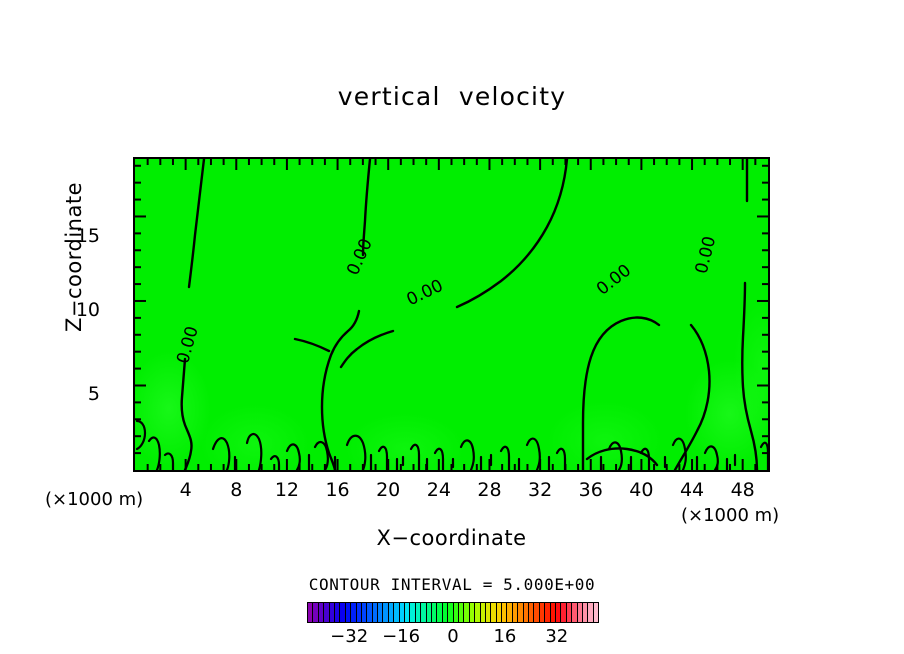  What do you see at coordinates (590, 490) in the screenshot?
I see `x-tick-label-36: 36` at bounding box center [590, 490].